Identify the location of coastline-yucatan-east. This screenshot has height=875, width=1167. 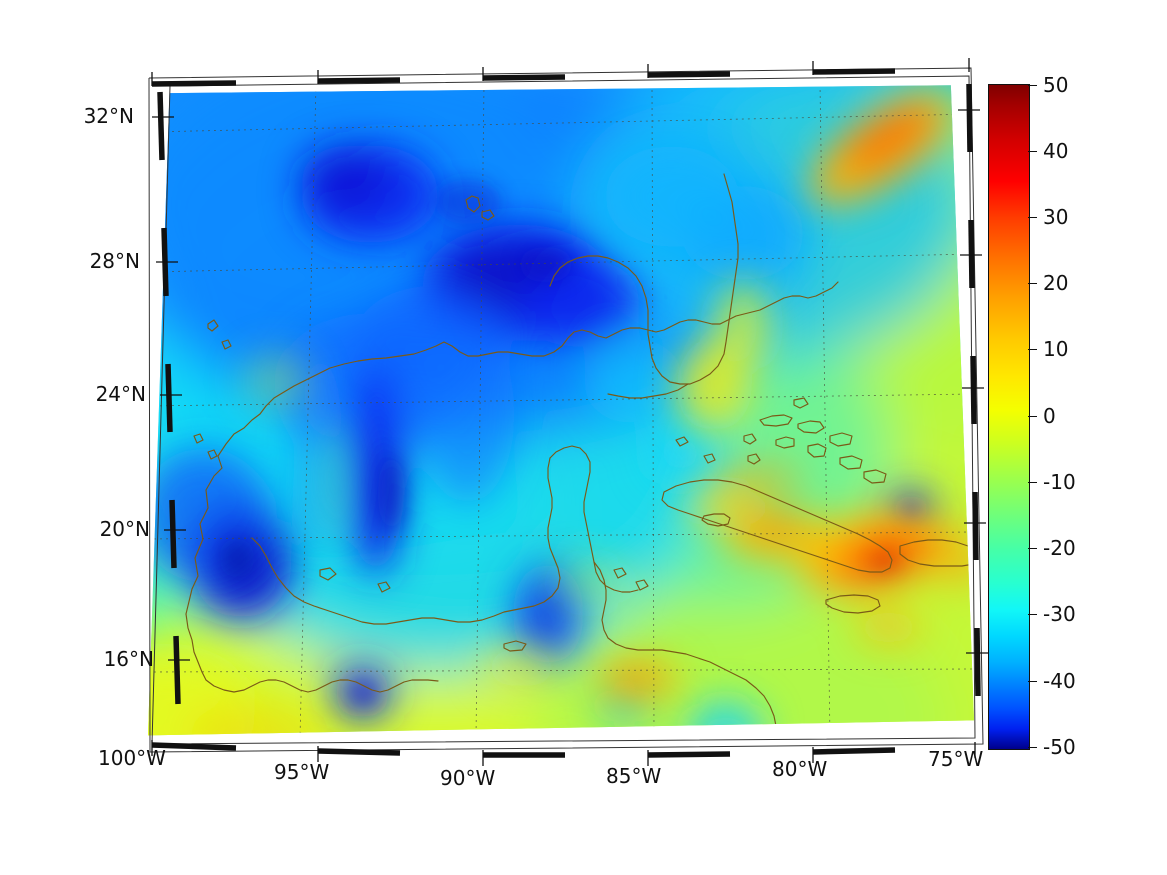
(594, 519).